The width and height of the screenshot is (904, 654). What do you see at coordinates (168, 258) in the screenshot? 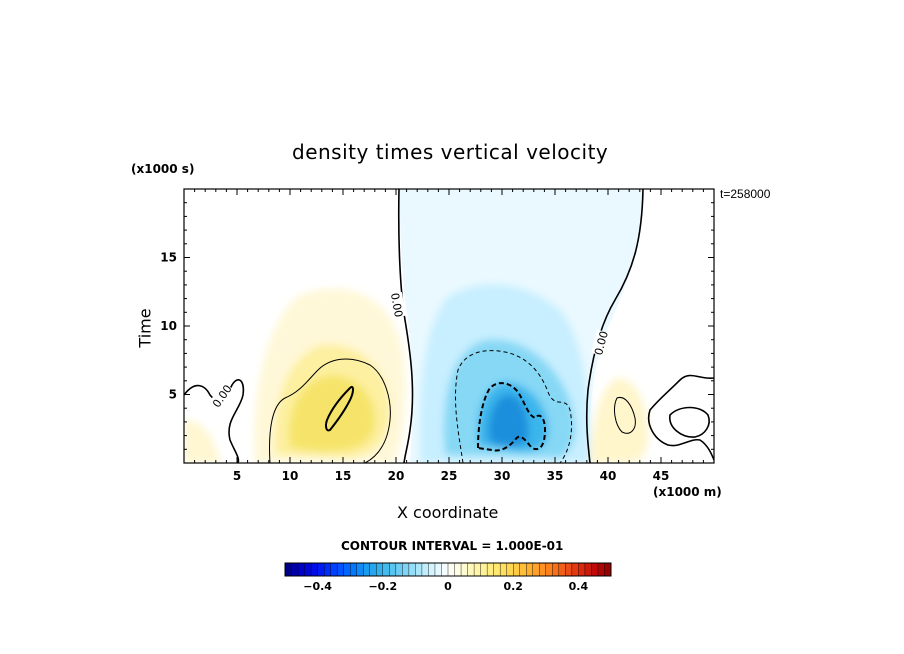
I see `y-tick-label: 15` at bounding box center [168, 258].